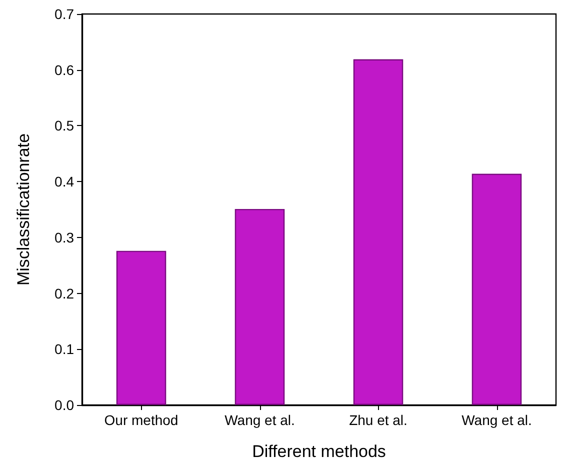 This screenshot has height=468, width=566. Describe the element at coordinates (64, 293) in the screenshot. I see `y-tick-label: 0.2` at that location.